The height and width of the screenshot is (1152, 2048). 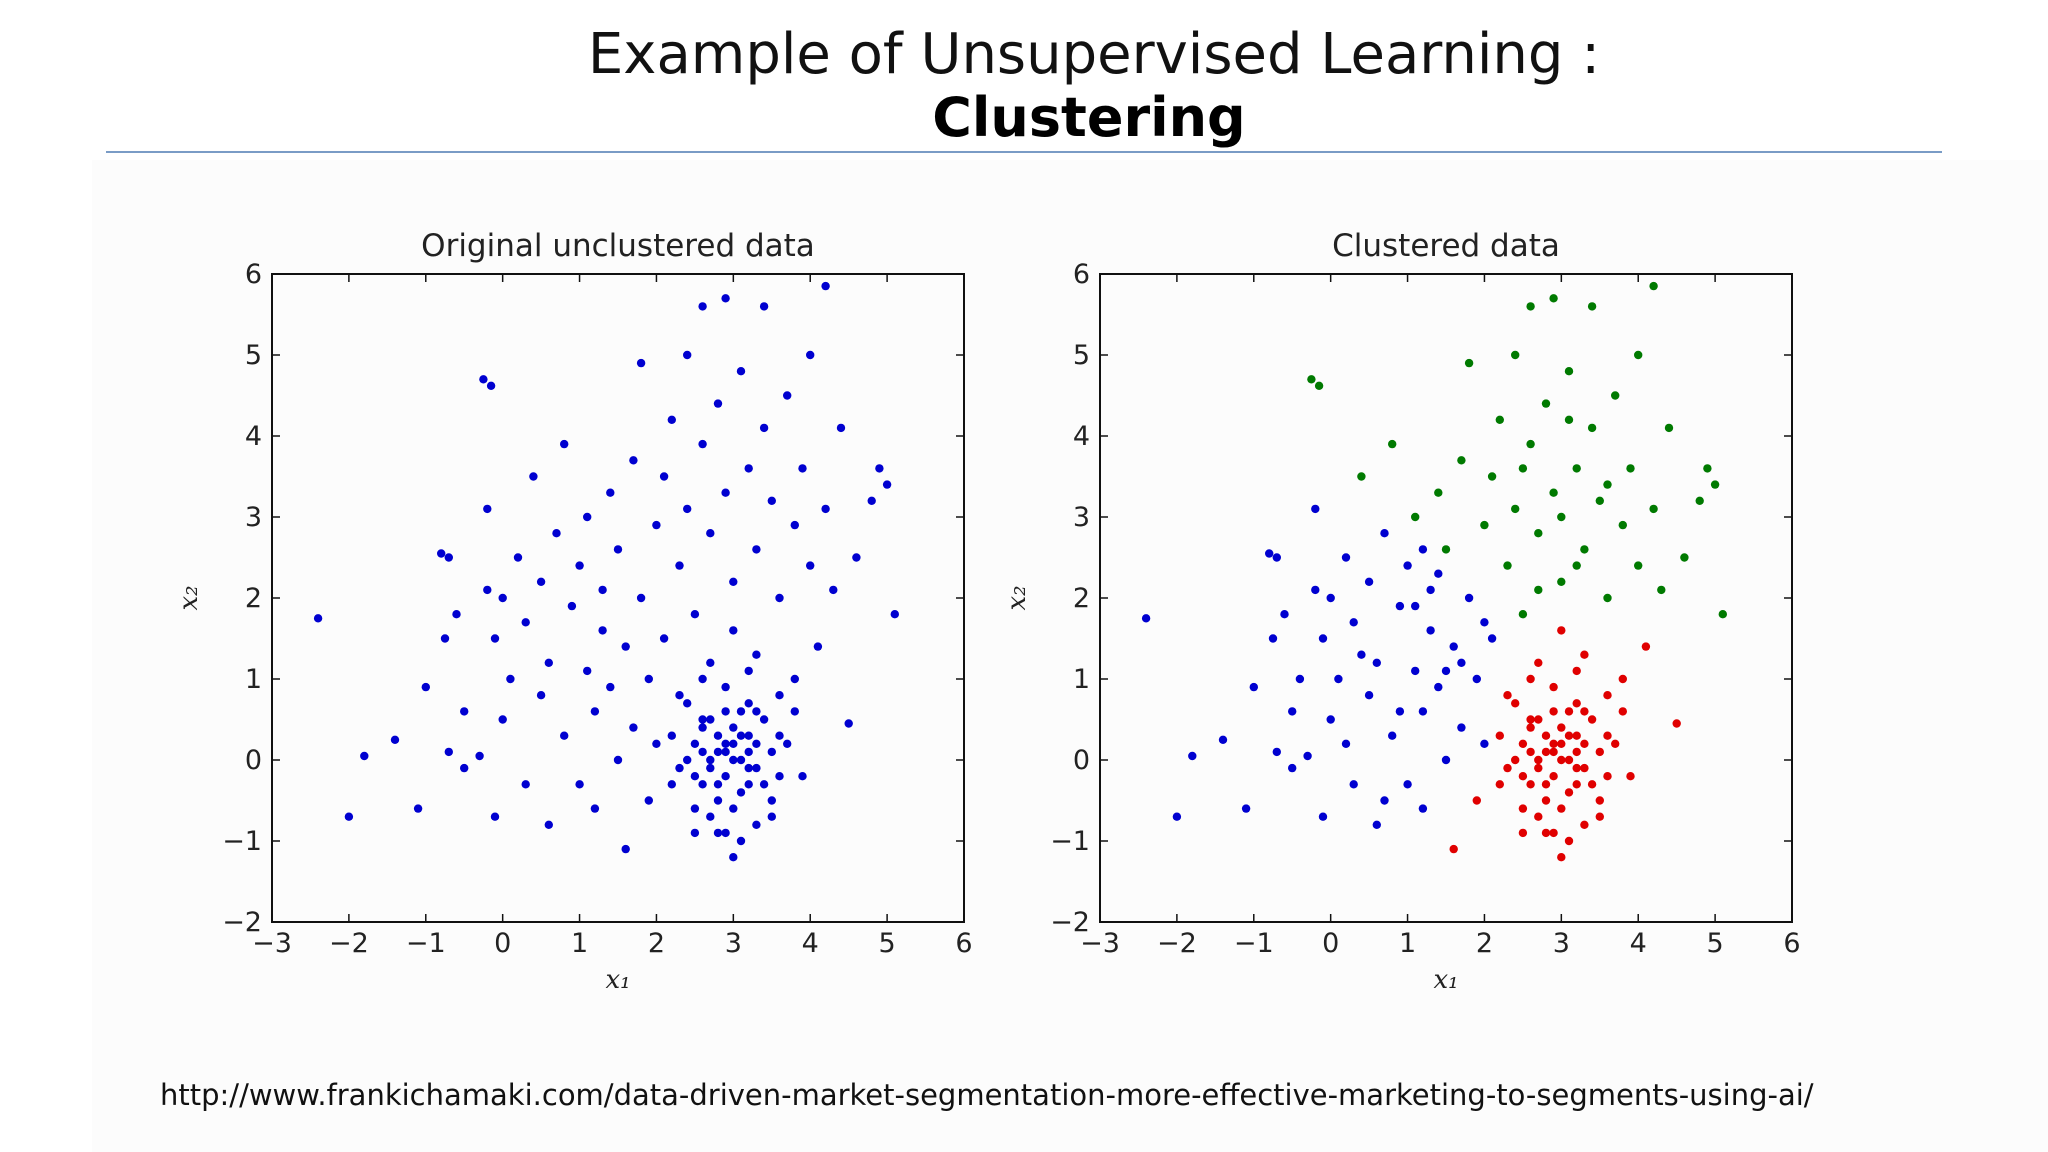 I want to click on x-tick-label: −2, so click(x=349, y=943).